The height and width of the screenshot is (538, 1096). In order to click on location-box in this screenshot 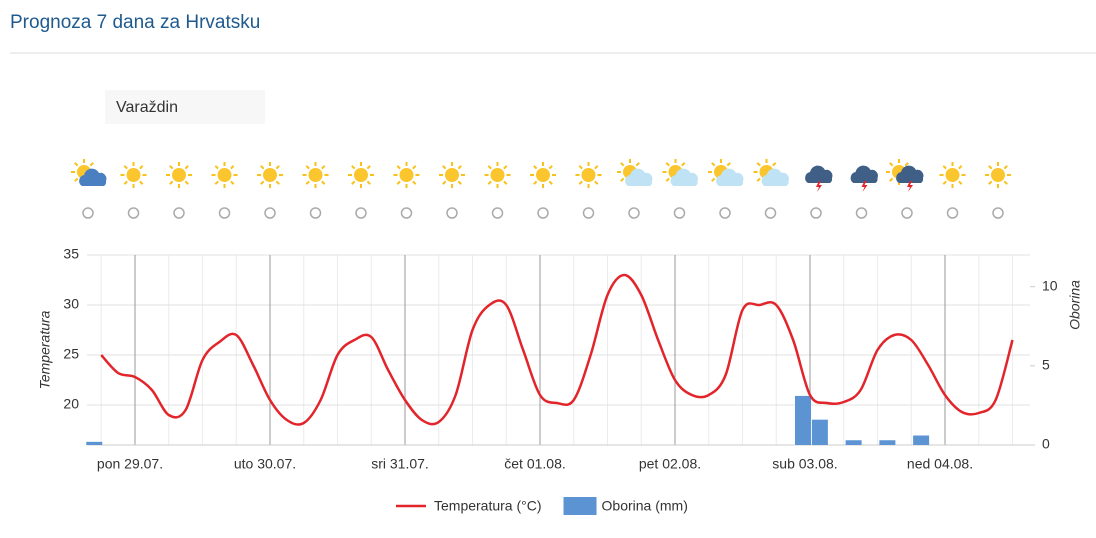, I will do `click(185, 107)`.